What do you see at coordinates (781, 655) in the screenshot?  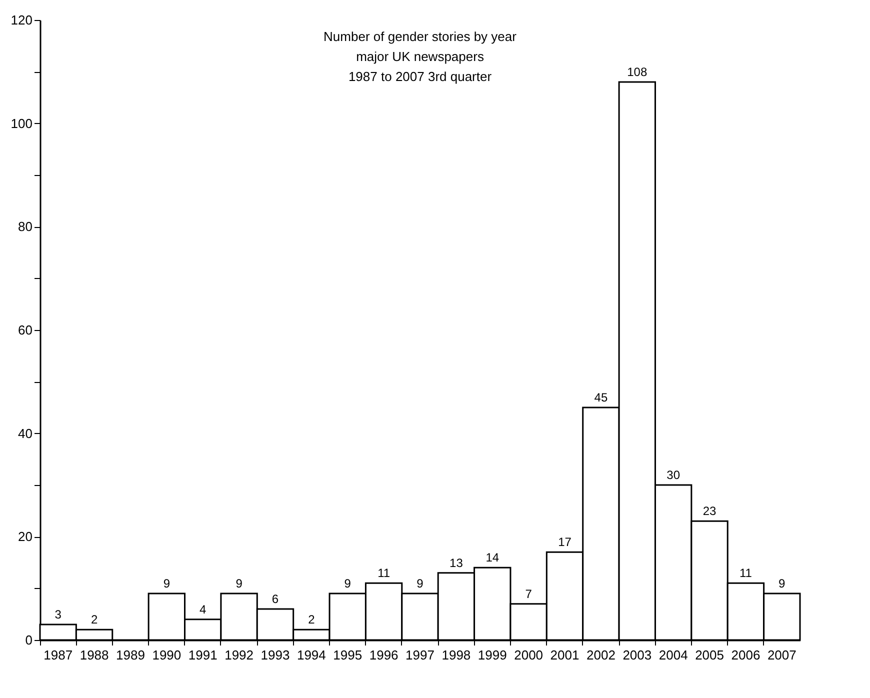 I see `x-tick-label: 2007` at bounding box center [781, 655].